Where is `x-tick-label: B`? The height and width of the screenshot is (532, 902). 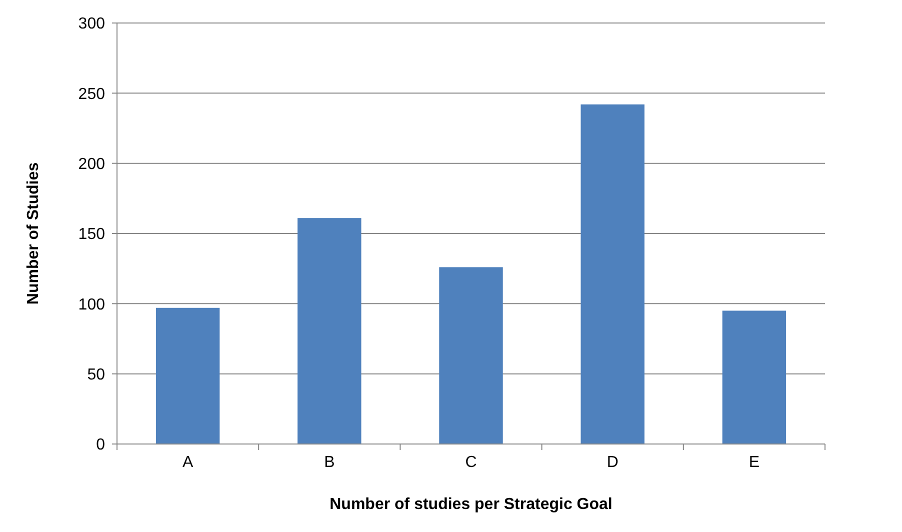 x-tick-label: B is located at coordinates (329, 462).